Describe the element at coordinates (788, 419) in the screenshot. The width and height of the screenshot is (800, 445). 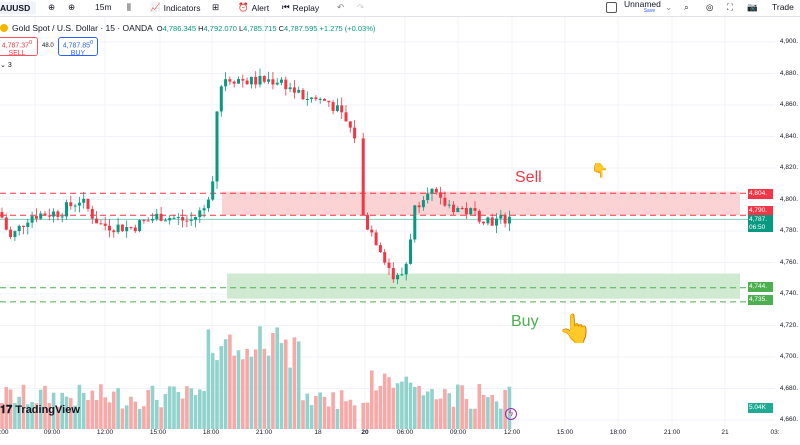
I see `price-axis-label: 4,660.` at that location.